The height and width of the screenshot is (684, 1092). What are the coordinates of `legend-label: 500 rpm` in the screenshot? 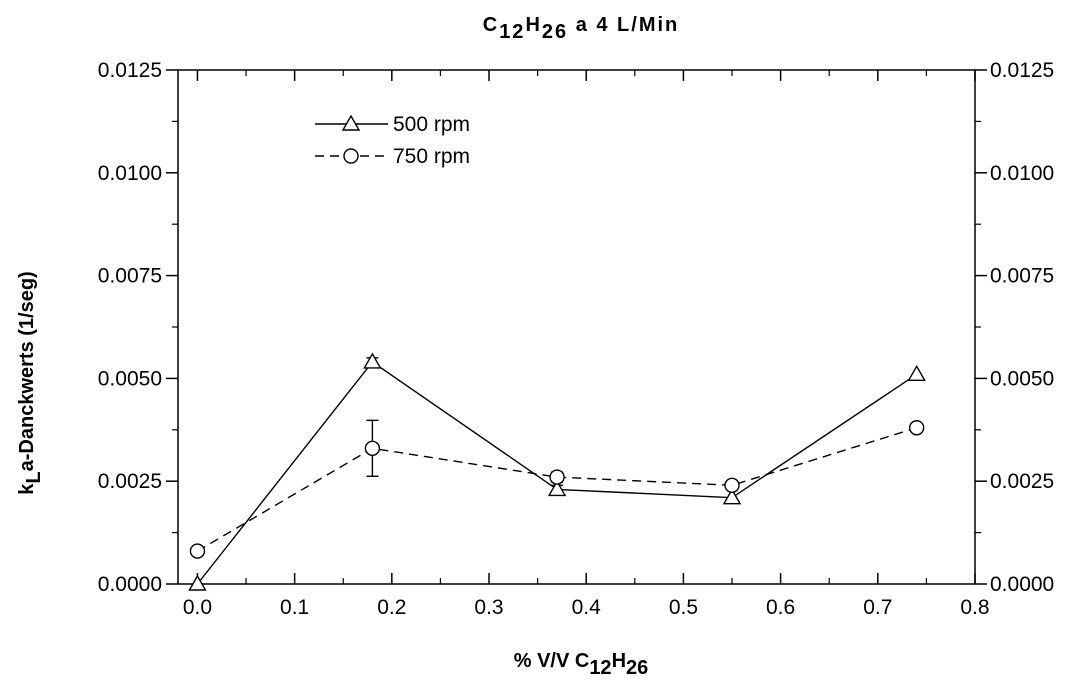 It's located at (431, 124).